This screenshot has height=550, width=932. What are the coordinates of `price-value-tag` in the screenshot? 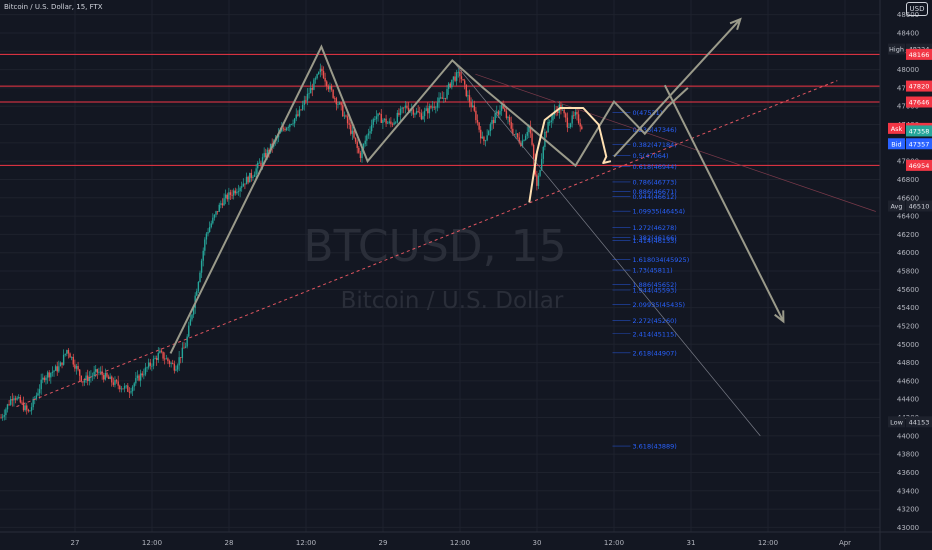 It's located at (919, 422).